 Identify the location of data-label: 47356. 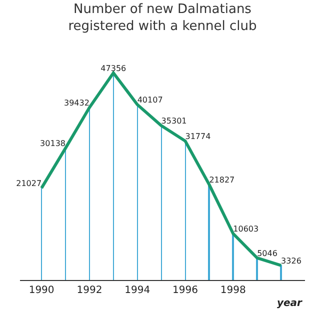
(113, 68).